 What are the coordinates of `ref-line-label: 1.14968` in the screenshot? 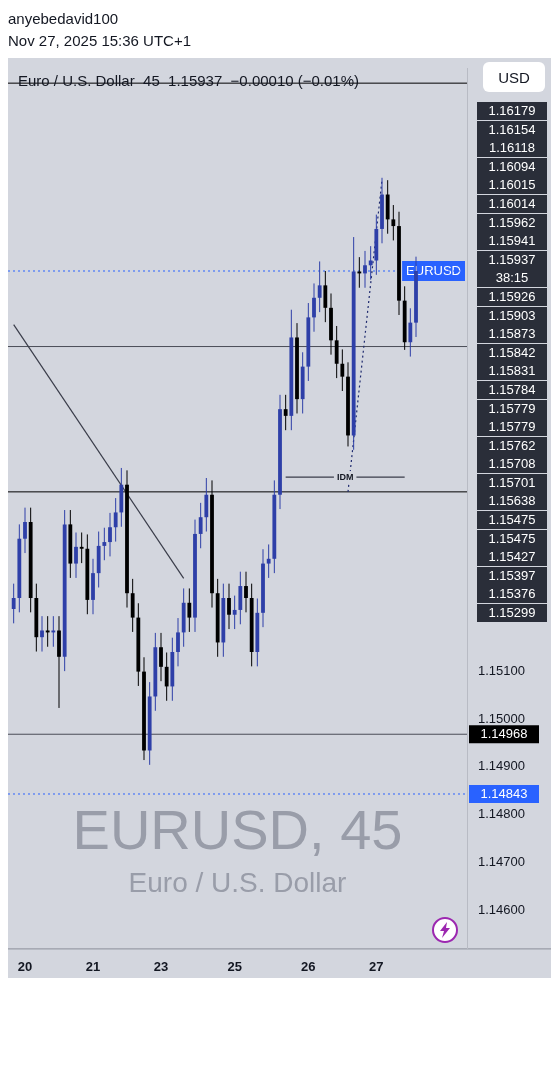 It's located at (504, 733).